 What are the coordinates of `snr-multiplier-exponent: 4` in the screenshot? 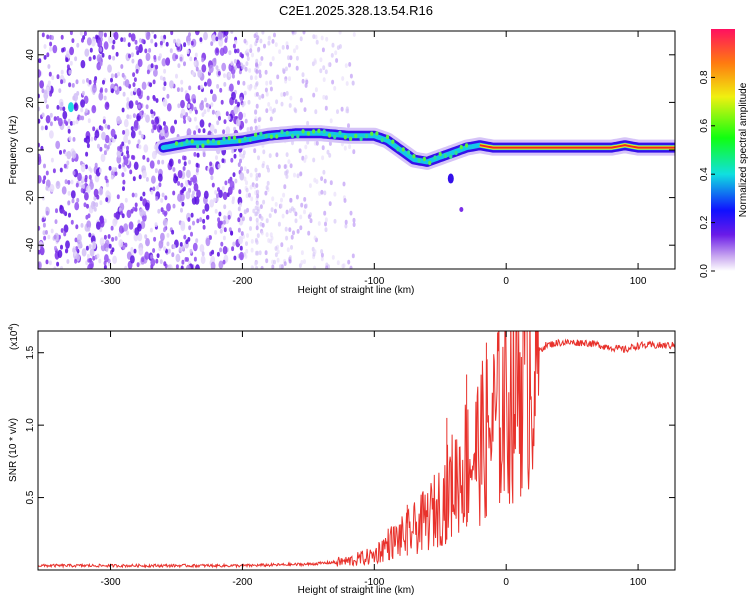 It's located at (11, 329).